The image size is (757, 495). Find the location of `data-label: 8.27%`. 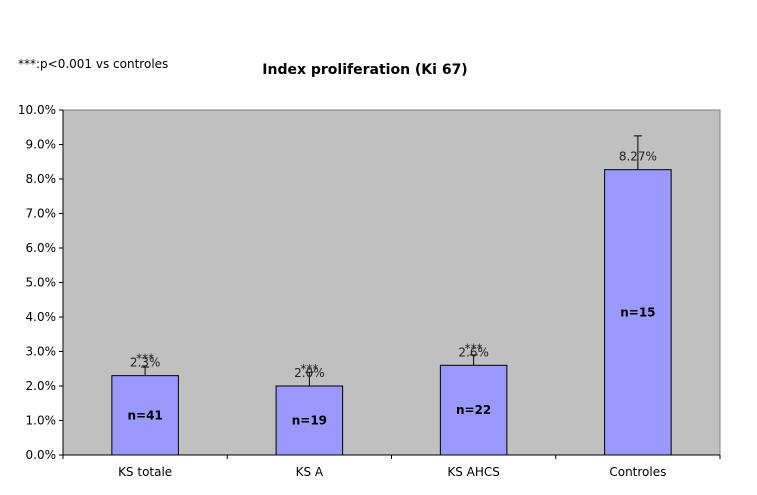

data-label: 8.27% is located at coordinates (638, 157).